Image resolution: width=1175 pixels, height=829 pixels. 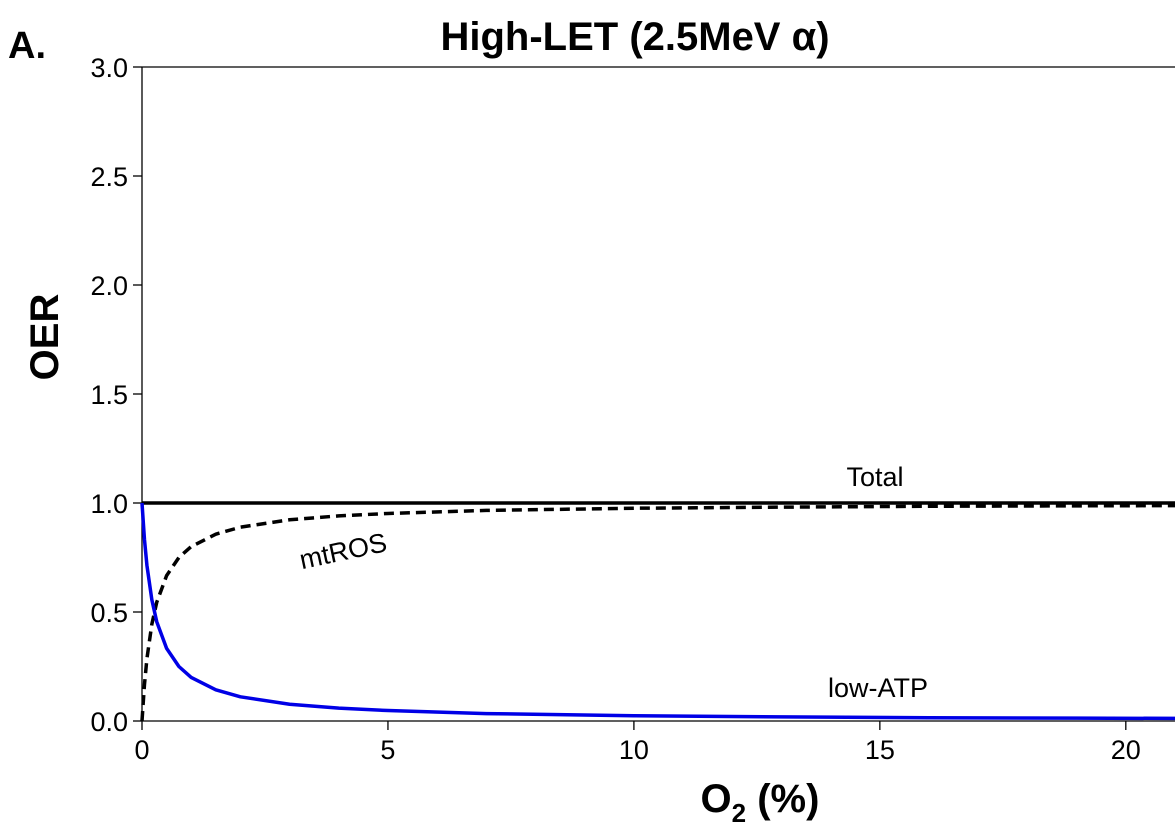 What do you see at coordinates (141, 750) in the screenshot?
I see `x-tick-label: 0` at bounding box center [141, 750].